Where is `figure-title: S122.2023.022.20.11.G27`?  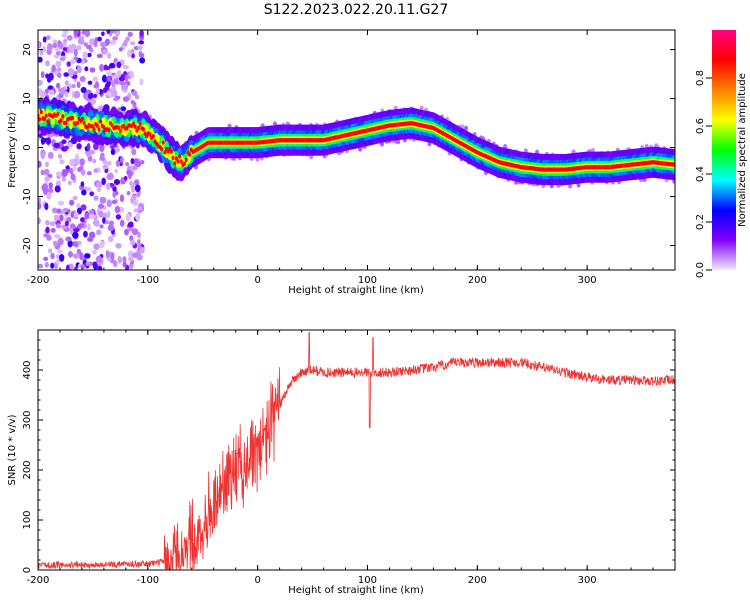 figure-title: S122.2023.022.20.11.G27 is located at coordinates (356, 10).